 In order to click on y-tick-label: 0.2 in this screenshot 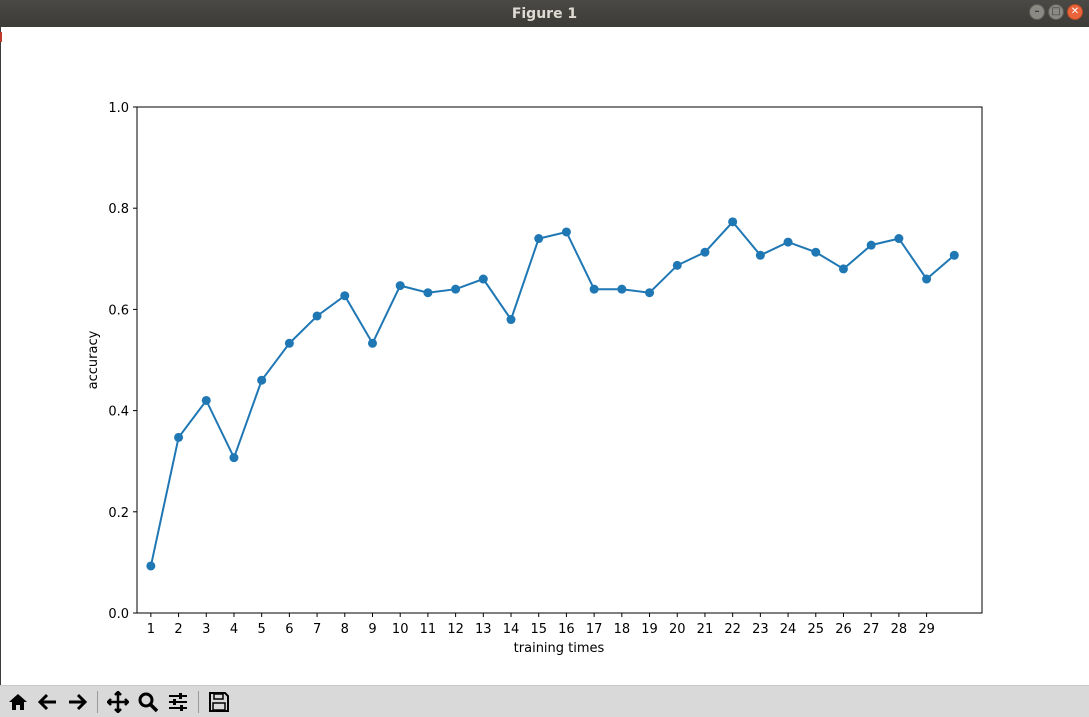, I will do `click(118, 513)`.